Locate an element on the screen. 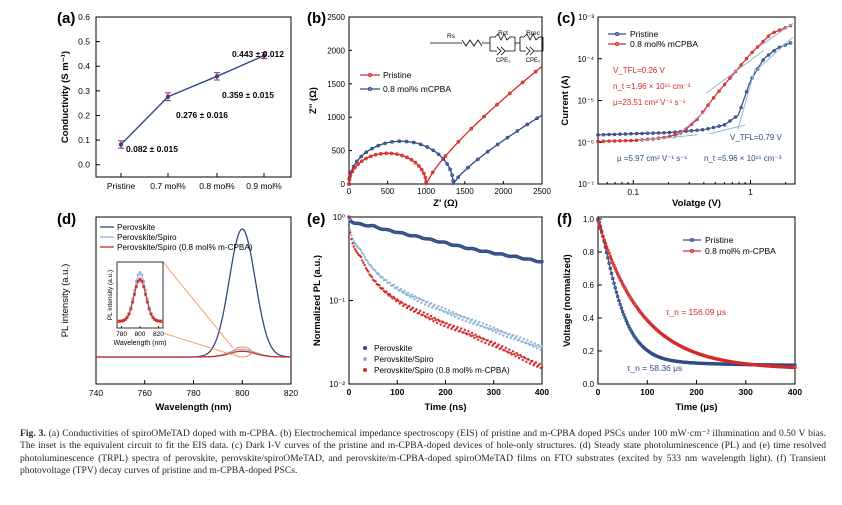 This screenshot has width=842, height=505. y-tick-label: 0.6 is located at coordinates (84, 17).